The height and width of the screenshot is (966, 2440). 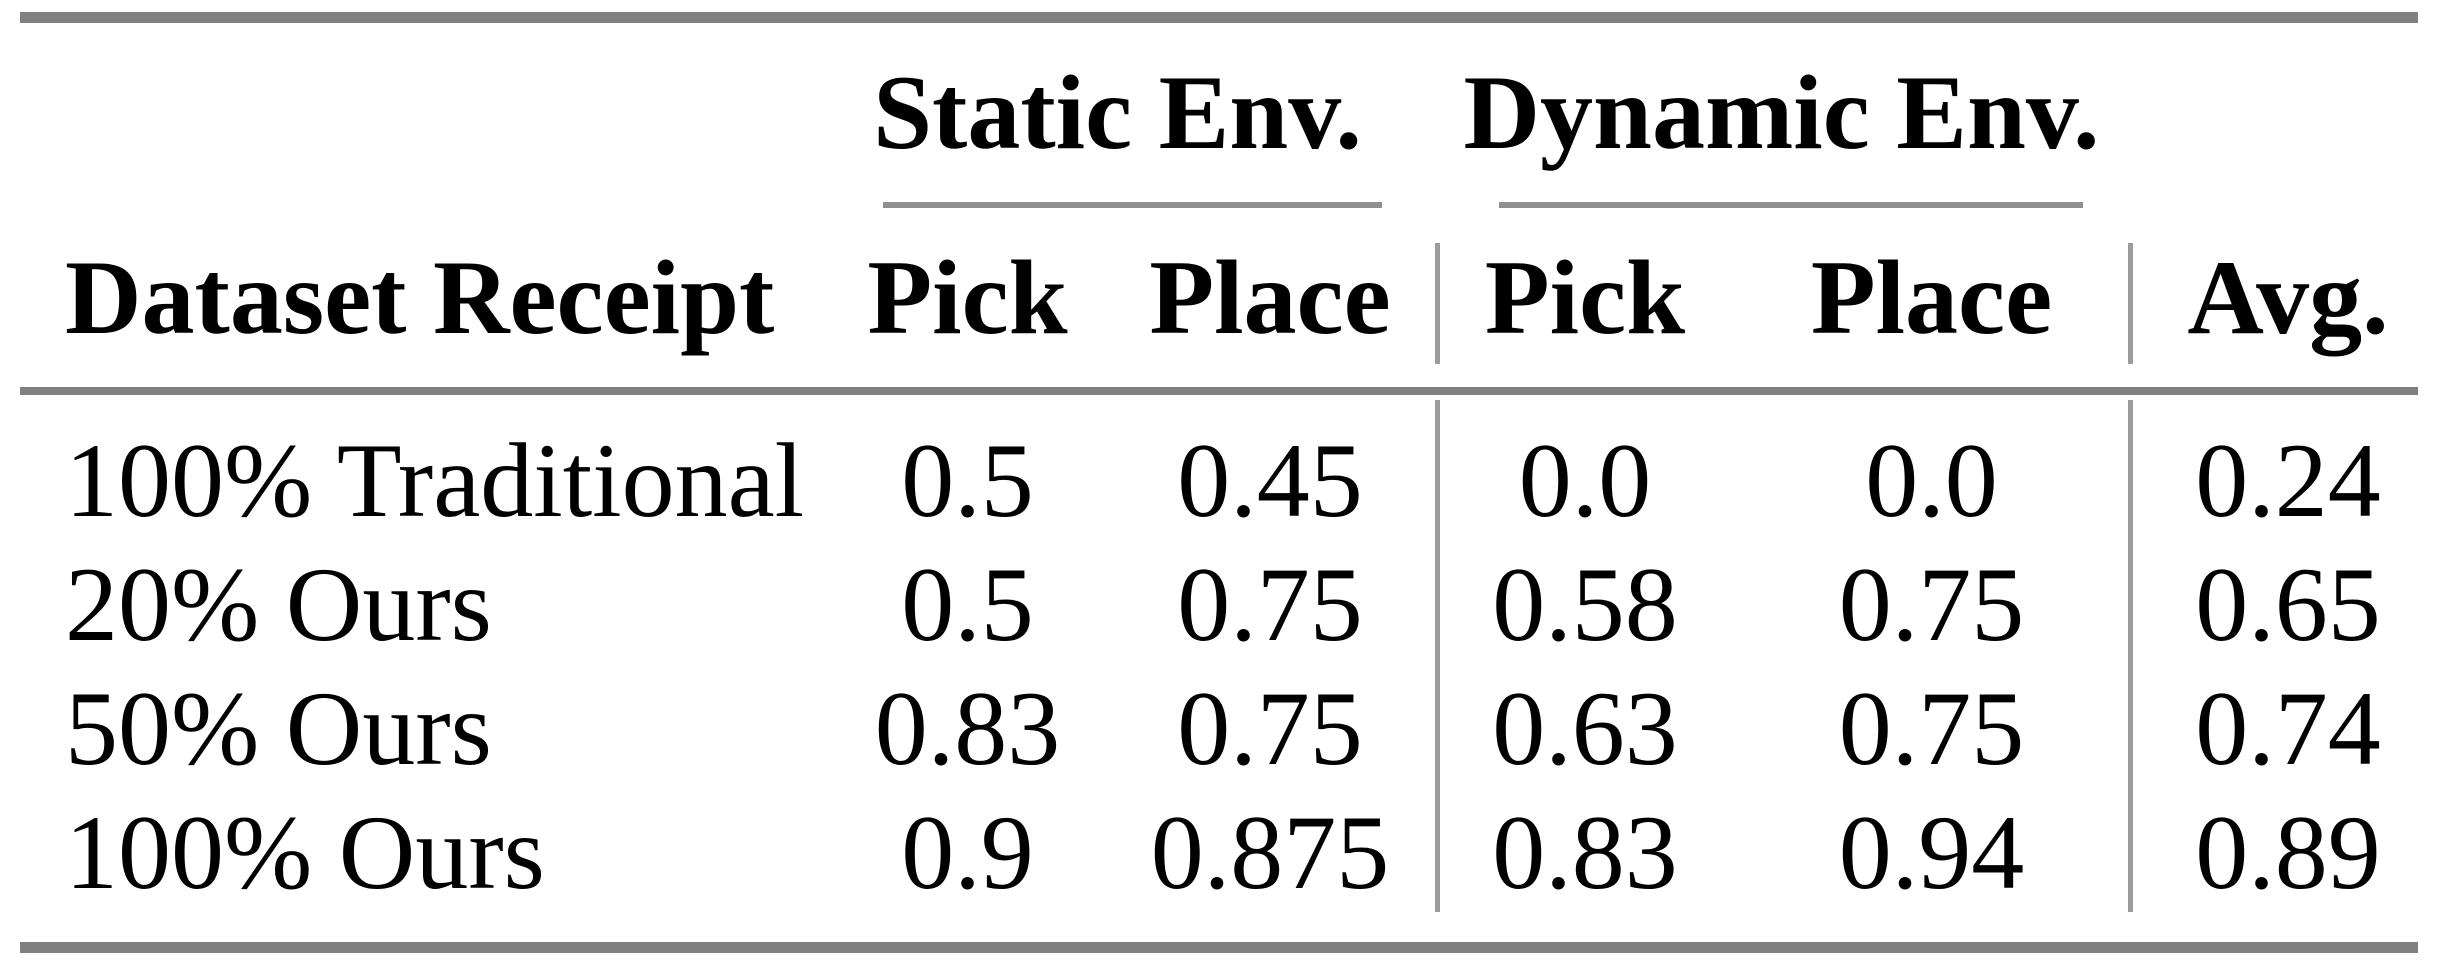 What do you see at coordinates (1931, 297) in the screenshot?
I see `col-header-dynamic-place: Place` at bounding box center [1931, 297].